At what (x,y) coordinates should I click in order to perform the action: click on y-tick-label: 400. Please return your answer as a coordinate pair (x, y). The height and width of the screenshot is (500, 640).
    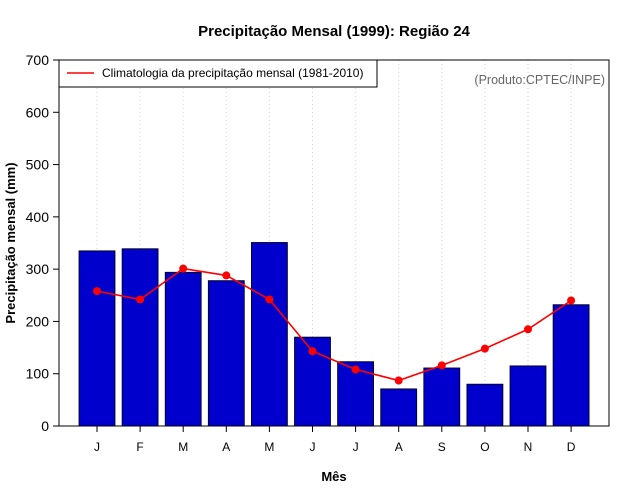
    Looking at the image, I should click on (38, 217).